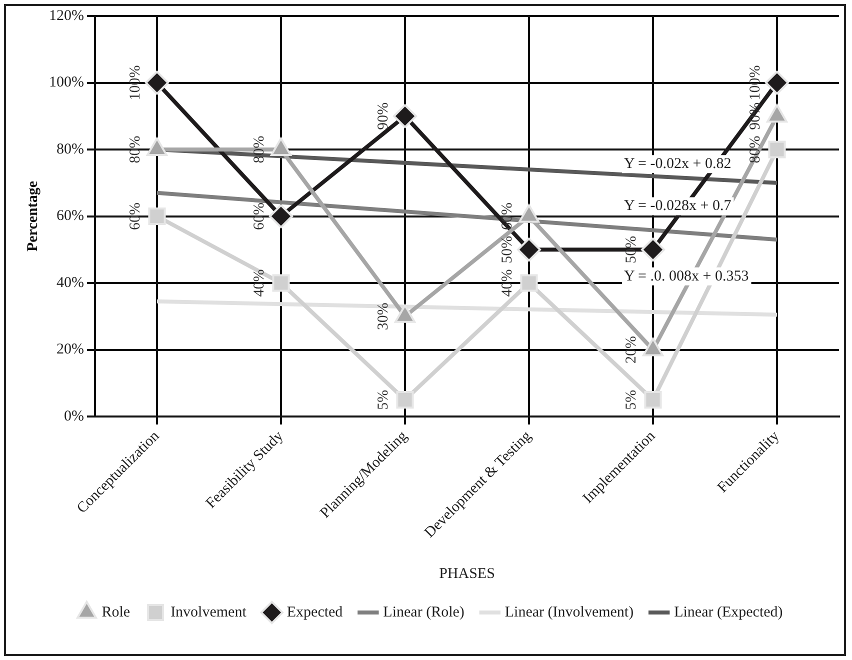  Describe the element at coordinates (70, 350) in the screenshot. I see `y-tick-label: 20%` at that location.